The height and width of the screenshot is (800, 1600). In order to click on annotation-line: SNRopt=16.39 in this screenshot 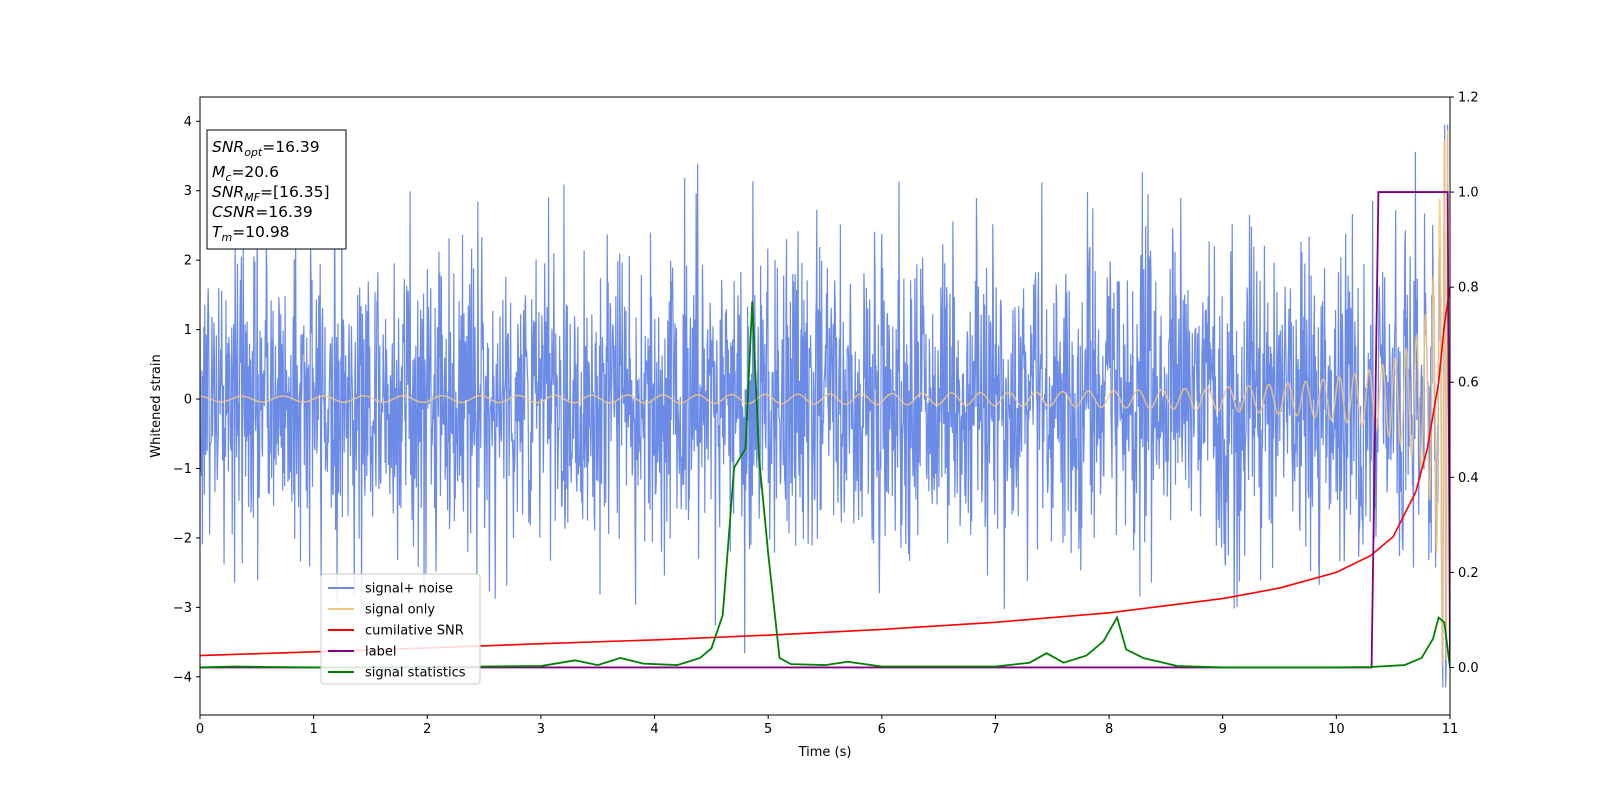, I will do `click(266, 148)`.